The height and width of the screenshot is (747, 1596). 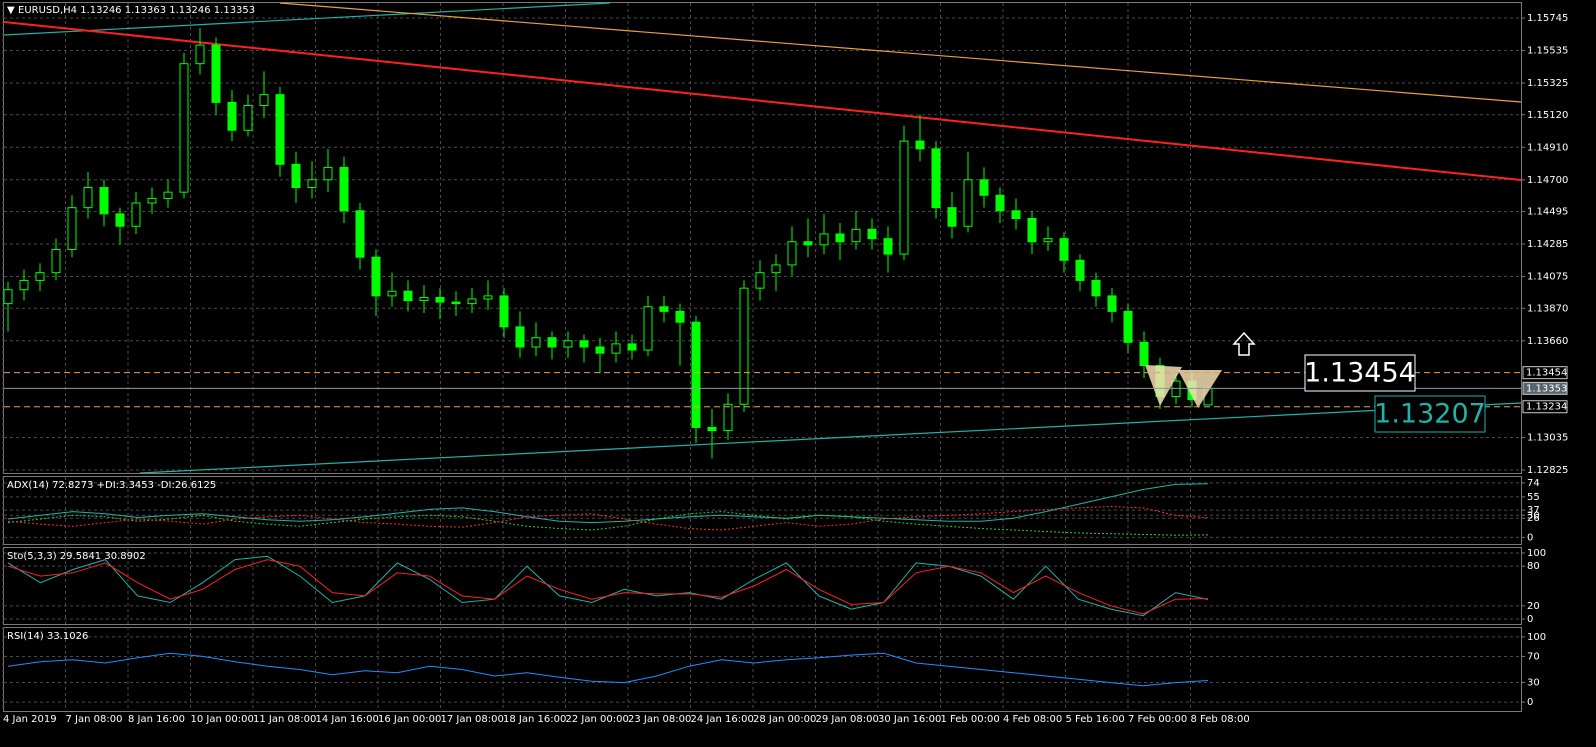 I want to click on y-tick-label: 1.15535, so click(x=1547, y=51).